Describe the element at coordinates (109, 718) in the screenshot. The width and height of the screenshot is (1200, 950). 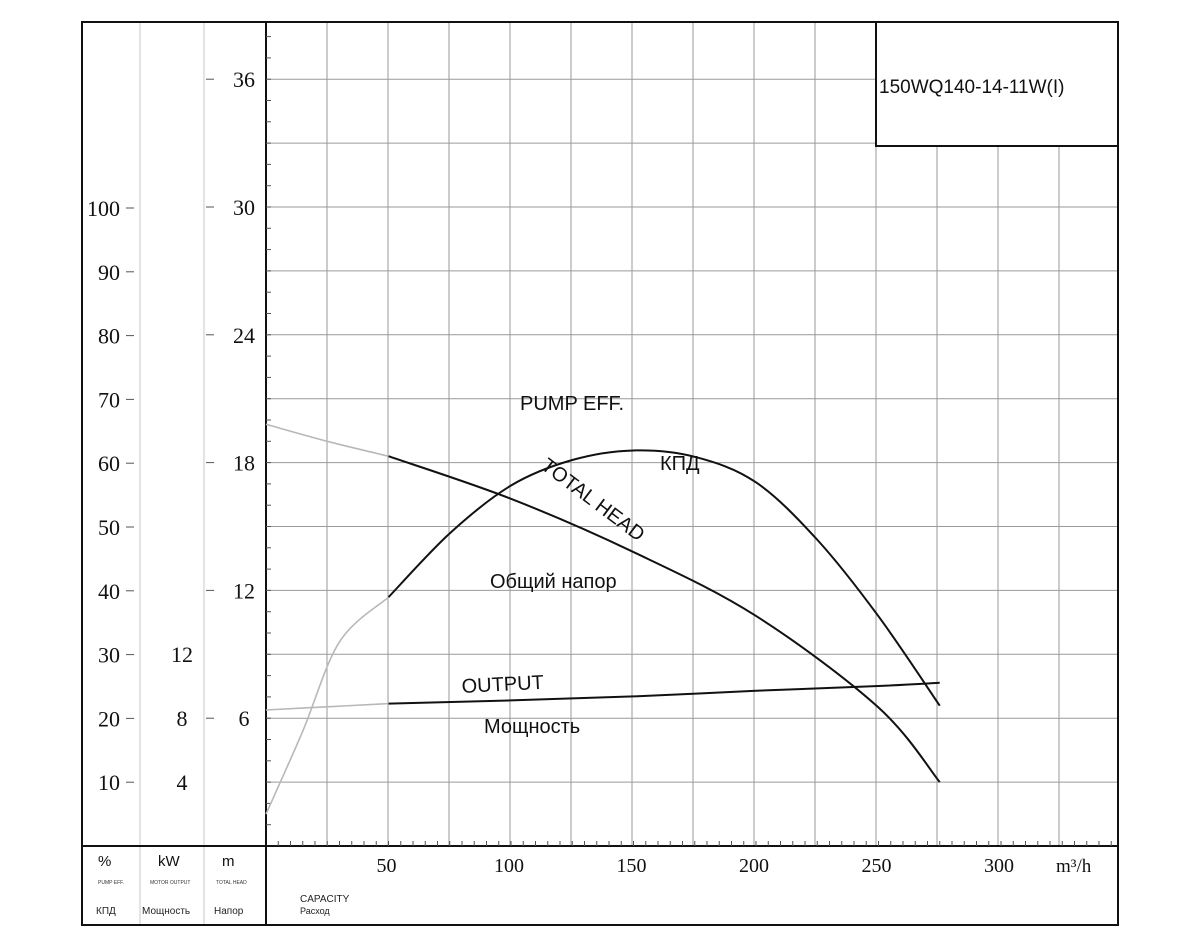
I see `eff-tick-label: 20` at that location.